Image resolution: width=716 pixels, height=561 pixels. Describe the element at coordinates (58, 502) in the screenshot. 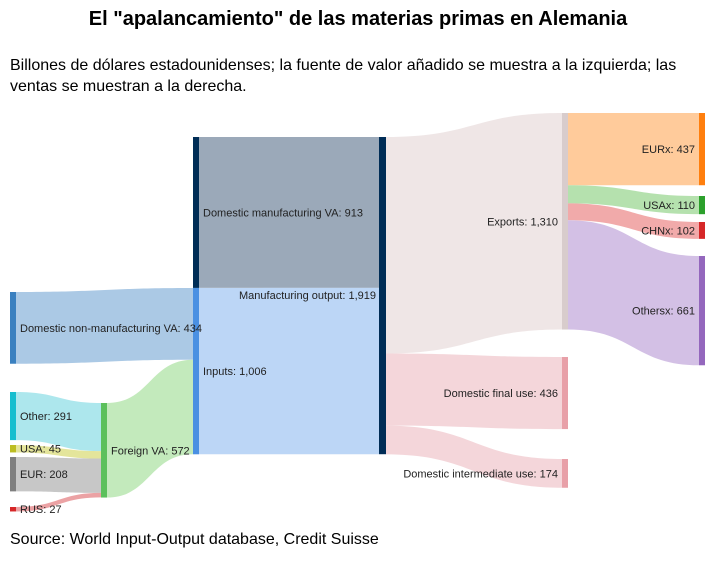

I see `link-rus-to-fva` at that location.